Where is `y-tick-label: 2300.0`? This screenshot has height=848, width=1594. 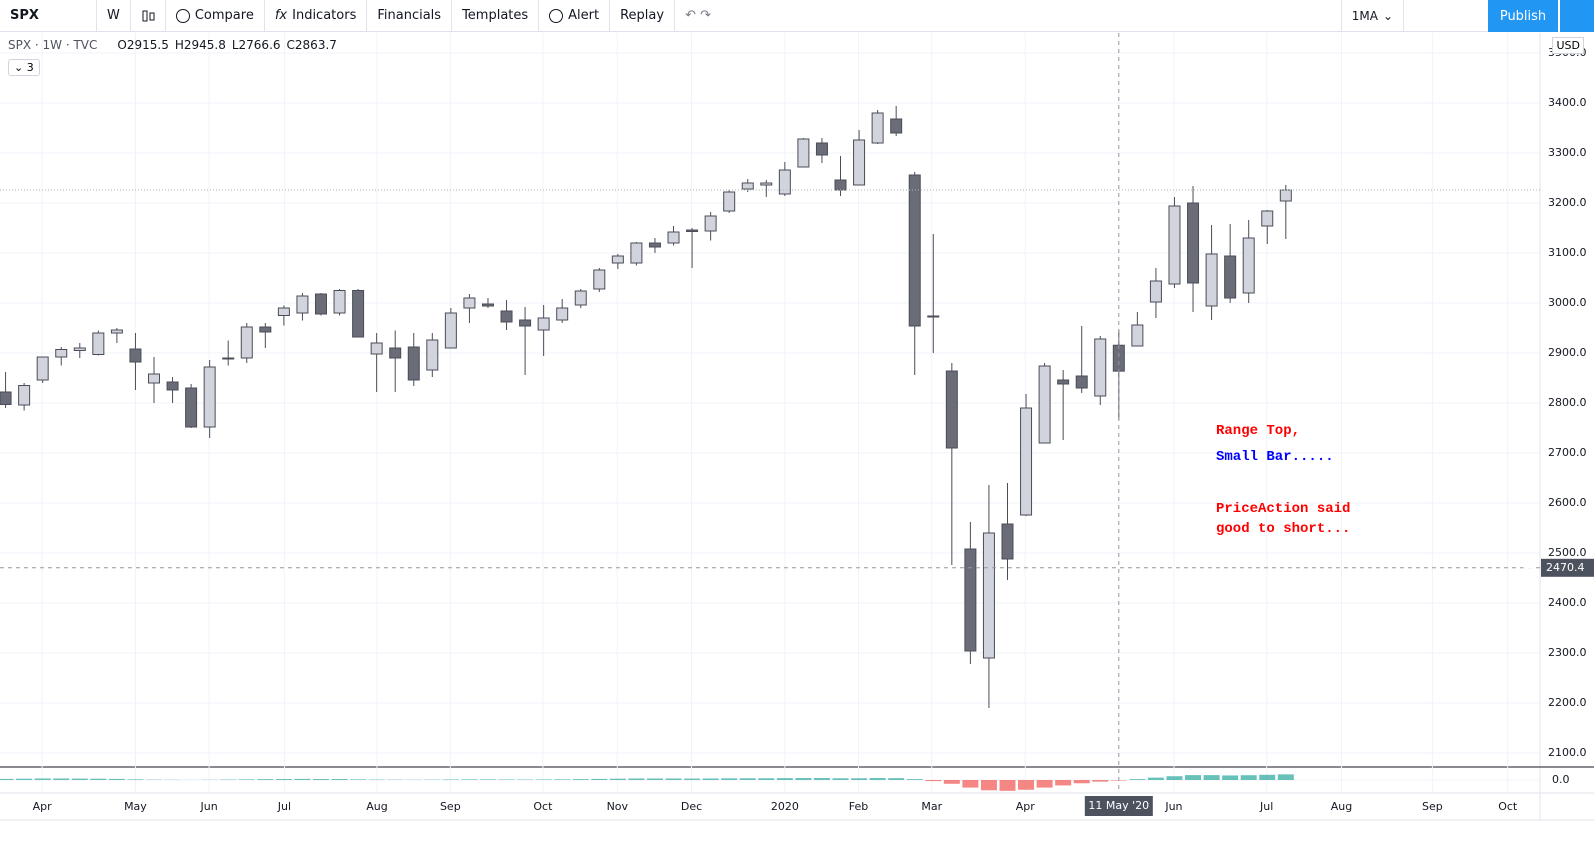 y-tick-label: 2300.0 is located at coordinates (1567, 652).